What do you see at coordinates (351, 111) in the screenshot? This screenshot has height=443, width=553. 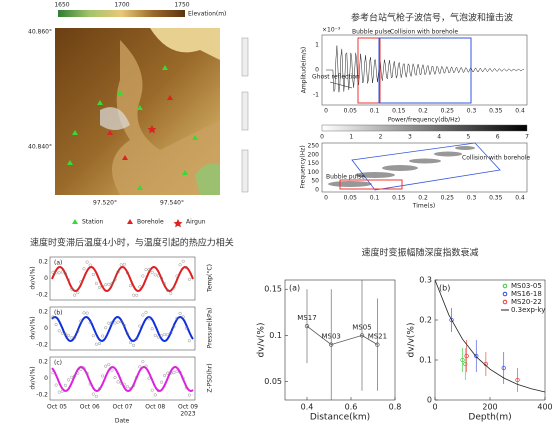 I see `tick-label: 0.05` at bounding box center [351, 111].